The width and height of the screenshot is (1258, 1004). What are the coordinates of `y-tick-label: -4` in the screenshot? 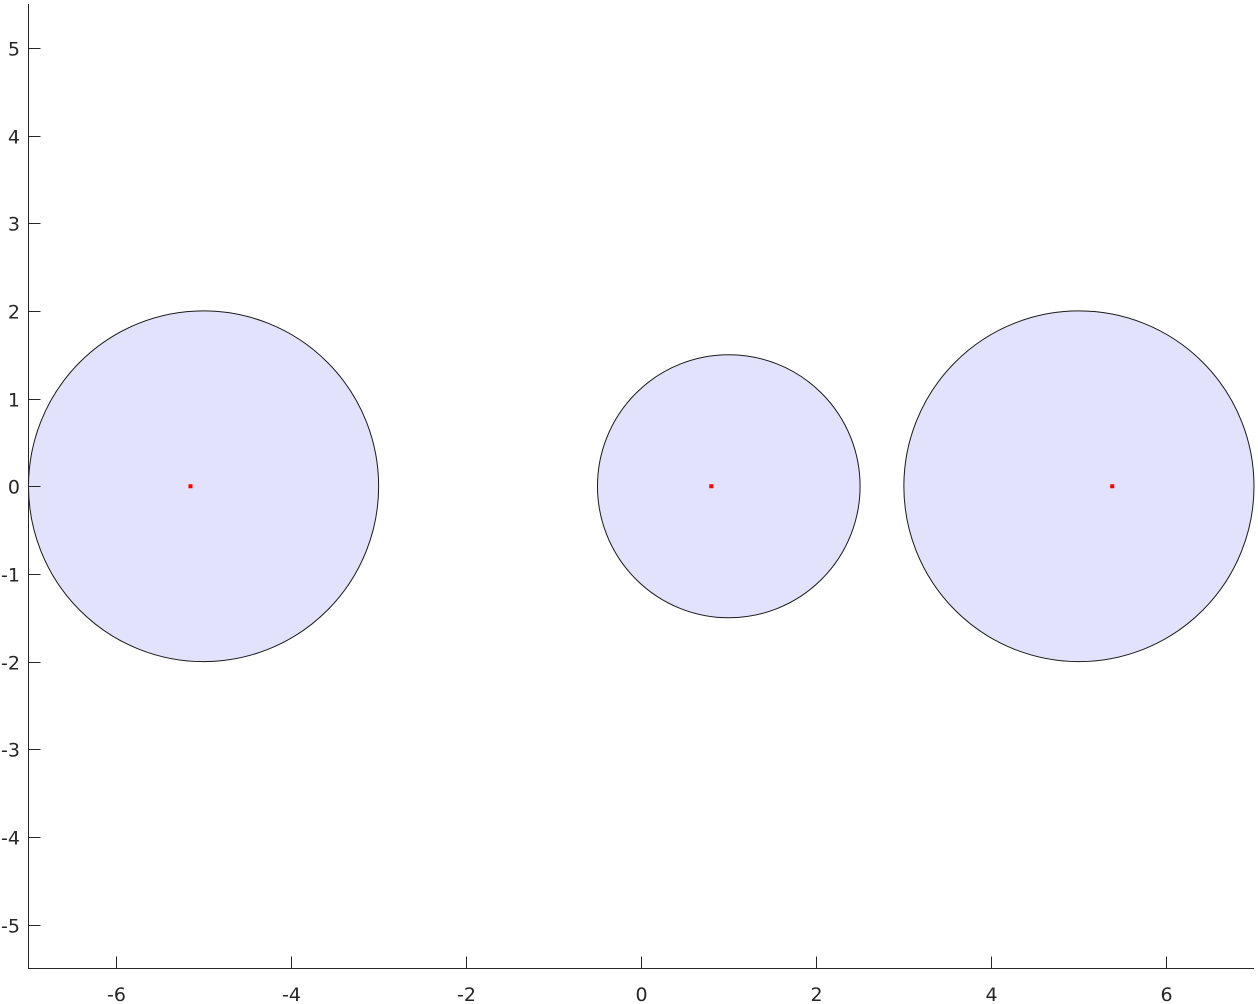 It's located at (10, 839).